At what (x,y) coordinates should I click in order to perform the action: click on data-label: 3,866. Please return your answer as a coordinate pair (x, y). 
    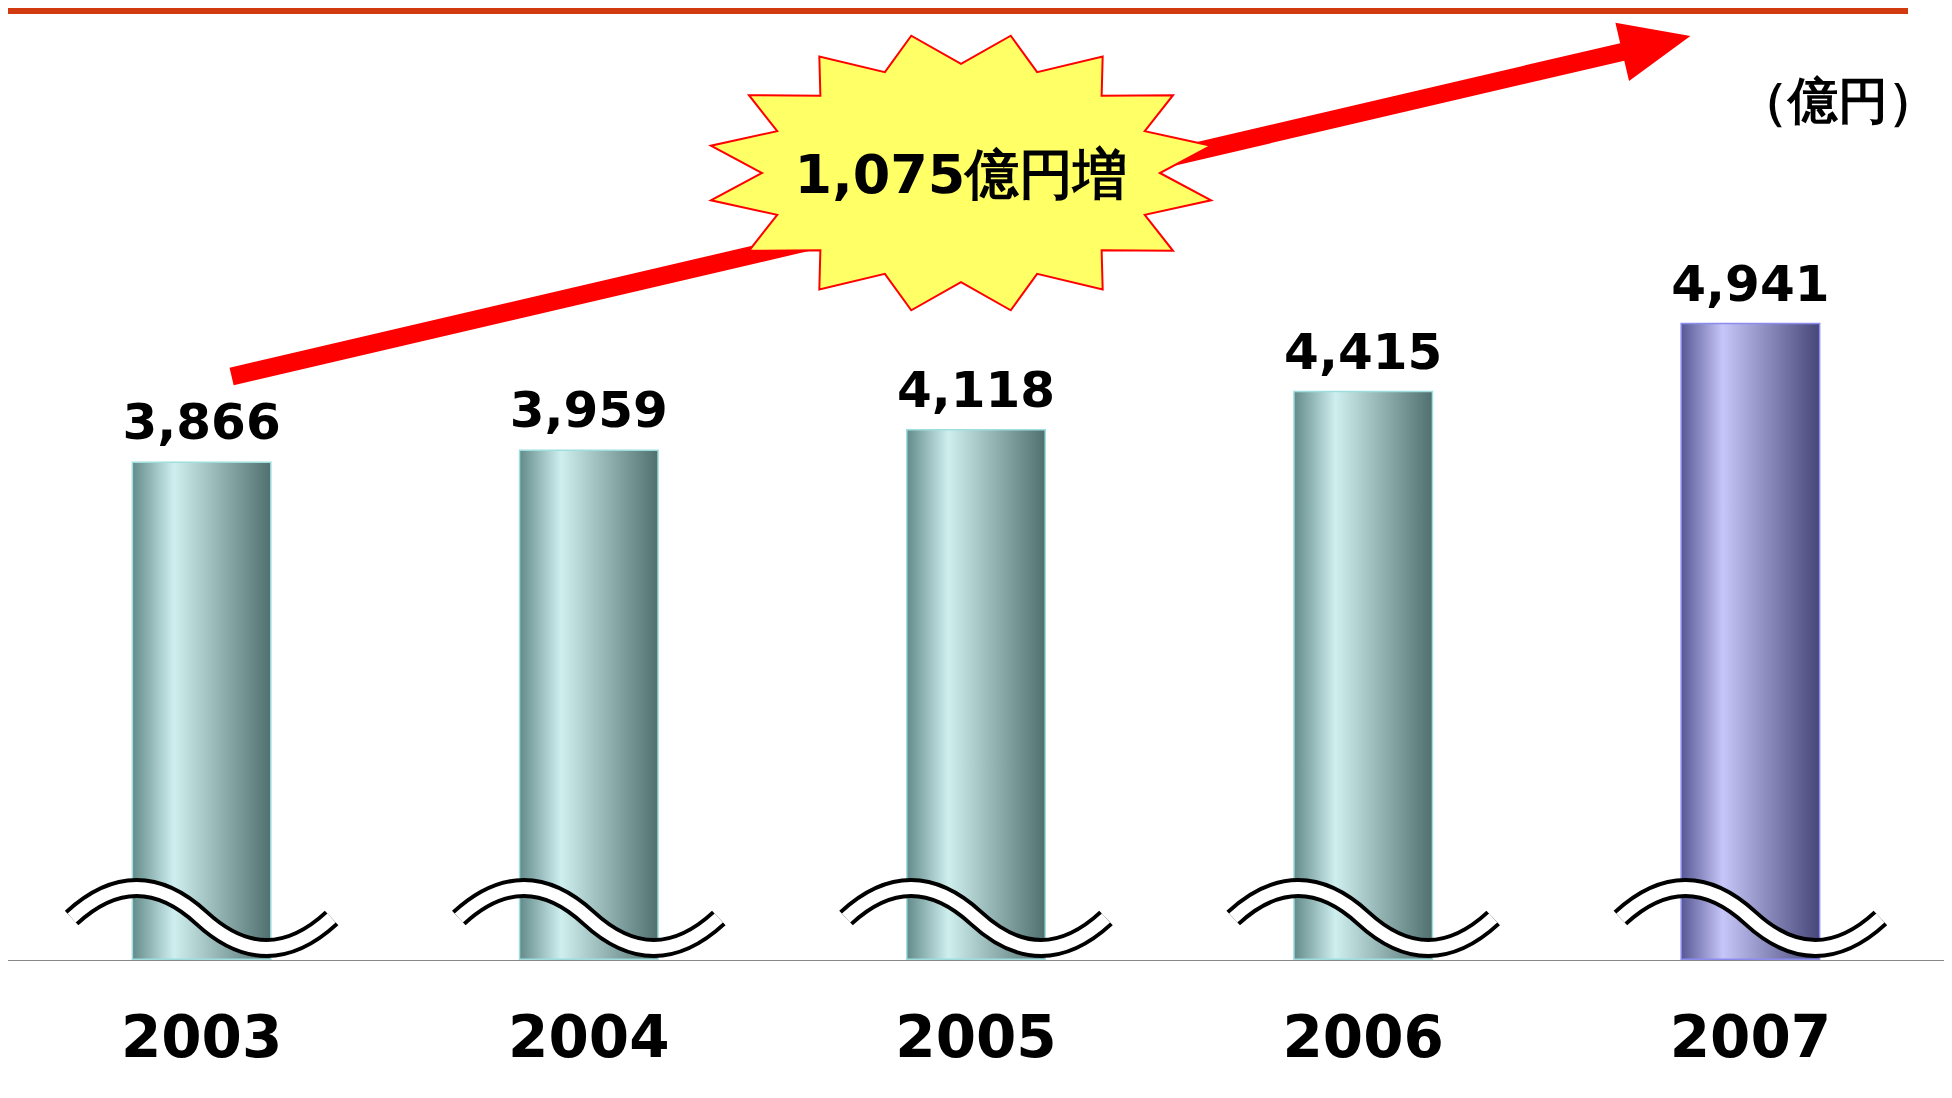
    Looking at the image, I should click on (201, 422).